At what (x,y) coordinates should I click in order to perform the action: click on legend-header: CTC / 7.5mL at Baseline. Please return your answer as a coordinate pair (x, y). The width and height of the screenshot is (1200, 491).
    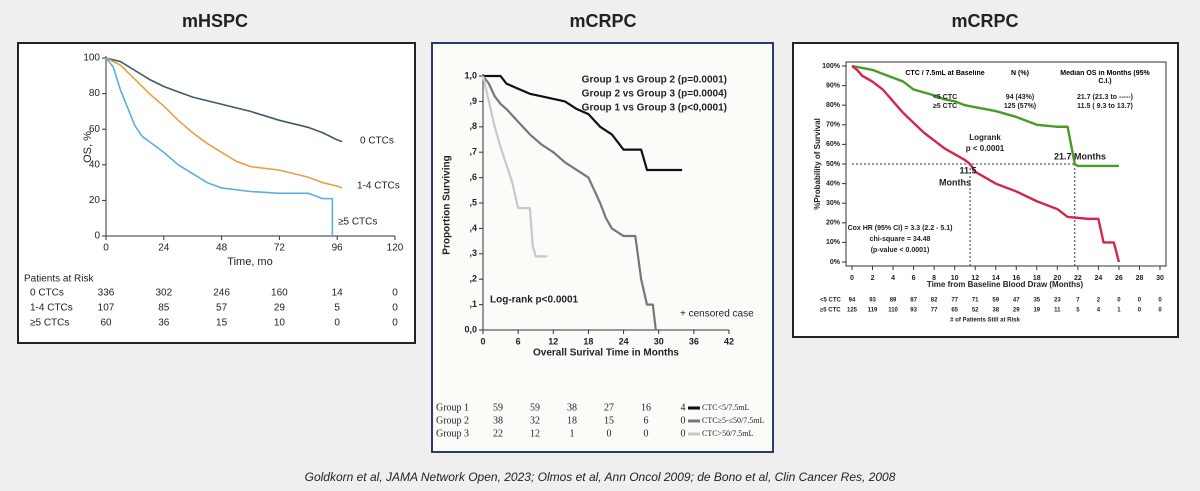
    Looking at the image, I should click on (945, 73).